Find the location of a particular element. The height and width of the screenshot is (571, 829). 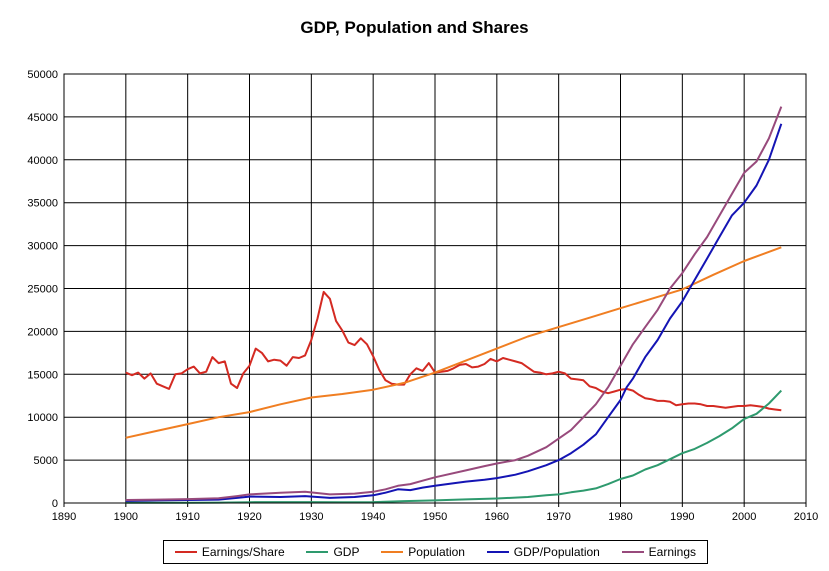

x-tick-label: 1980 is located at coordinates (620, 517).